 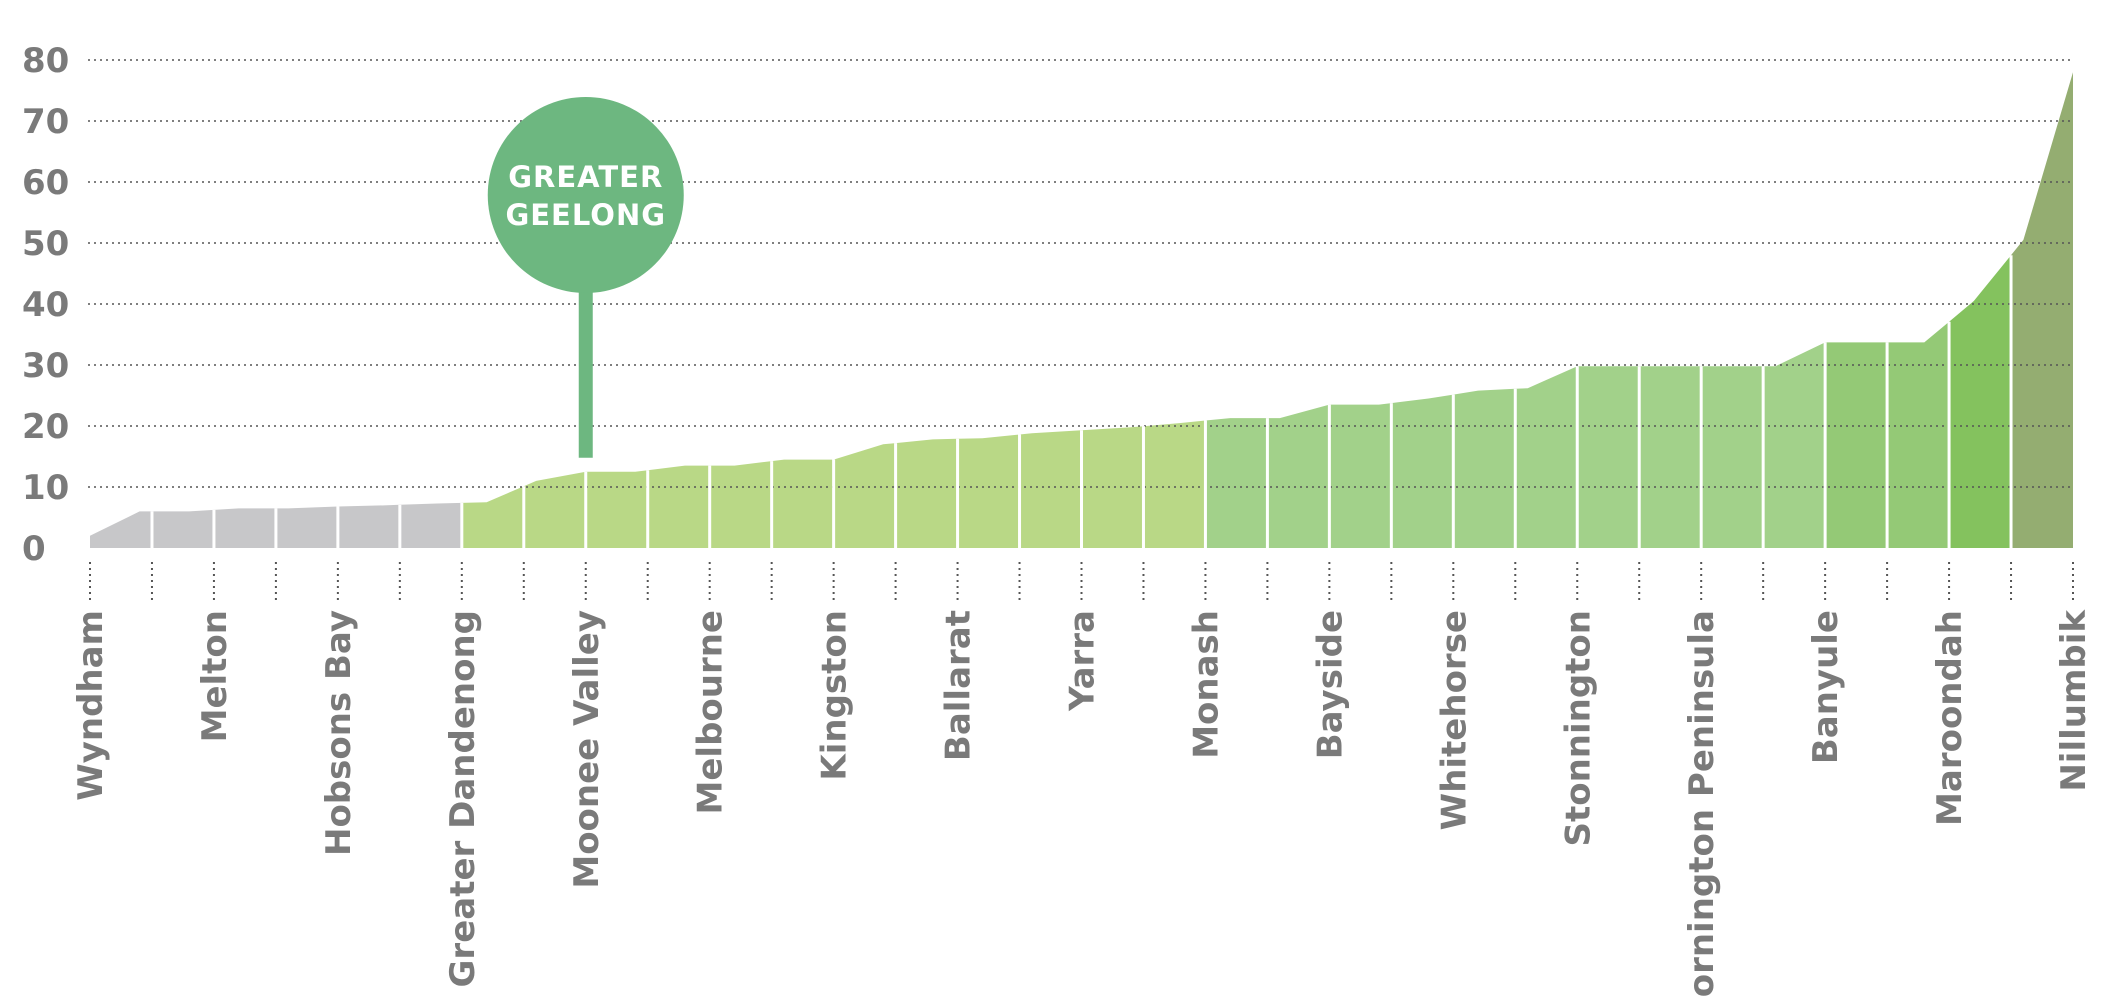 What do you see at coordinates (1330, 684) in the screenshot?
I see `category-label: Bayside` at bounding box center [1330, 684].